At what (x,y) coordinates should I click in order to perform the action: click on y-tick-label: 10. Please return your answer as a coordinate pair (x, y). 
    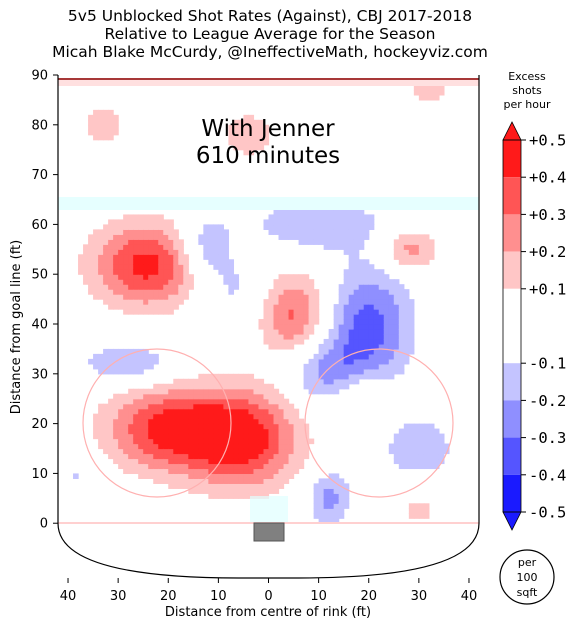
    Looking at the image, I should click on (39, 474).